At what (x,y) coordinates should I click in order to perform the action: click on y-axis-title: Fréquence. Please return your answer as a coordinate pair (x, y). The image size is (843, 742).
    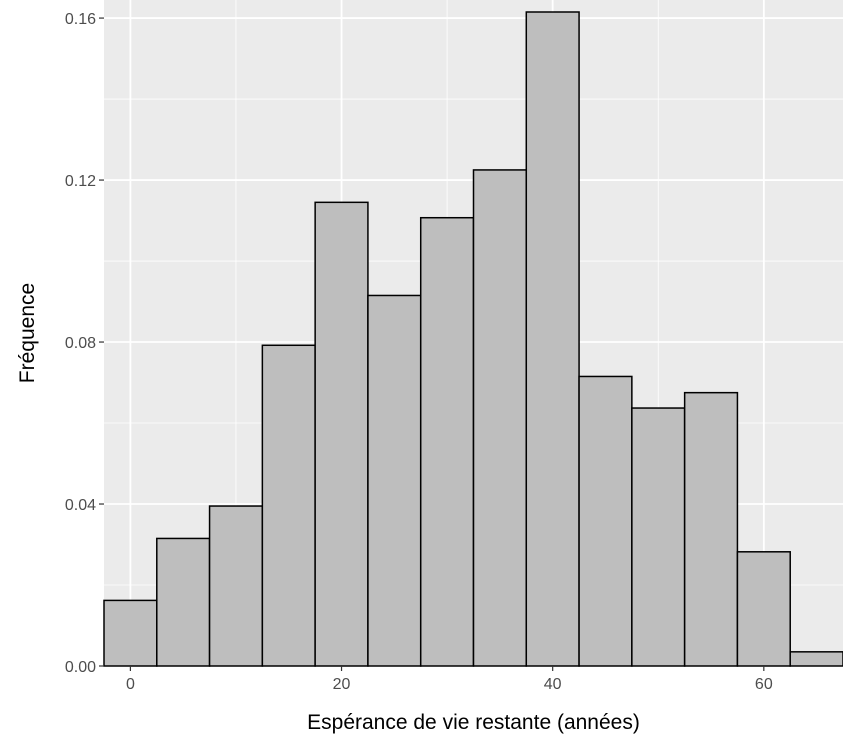
    Looking at the image, I should click on (27, 333).